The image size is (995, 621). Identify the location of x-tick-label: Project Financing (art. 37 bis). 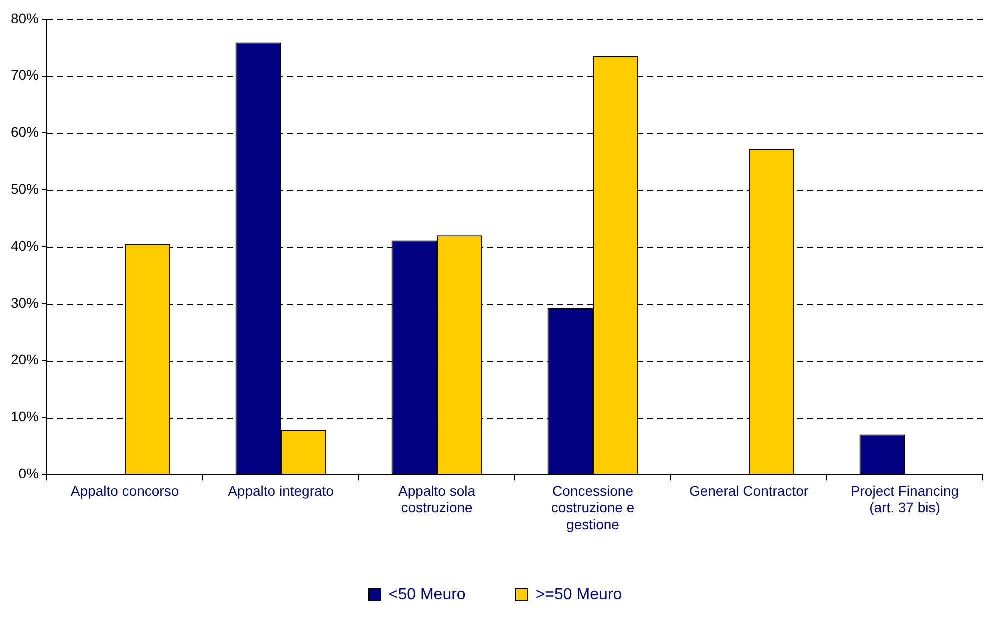
(905, 499).